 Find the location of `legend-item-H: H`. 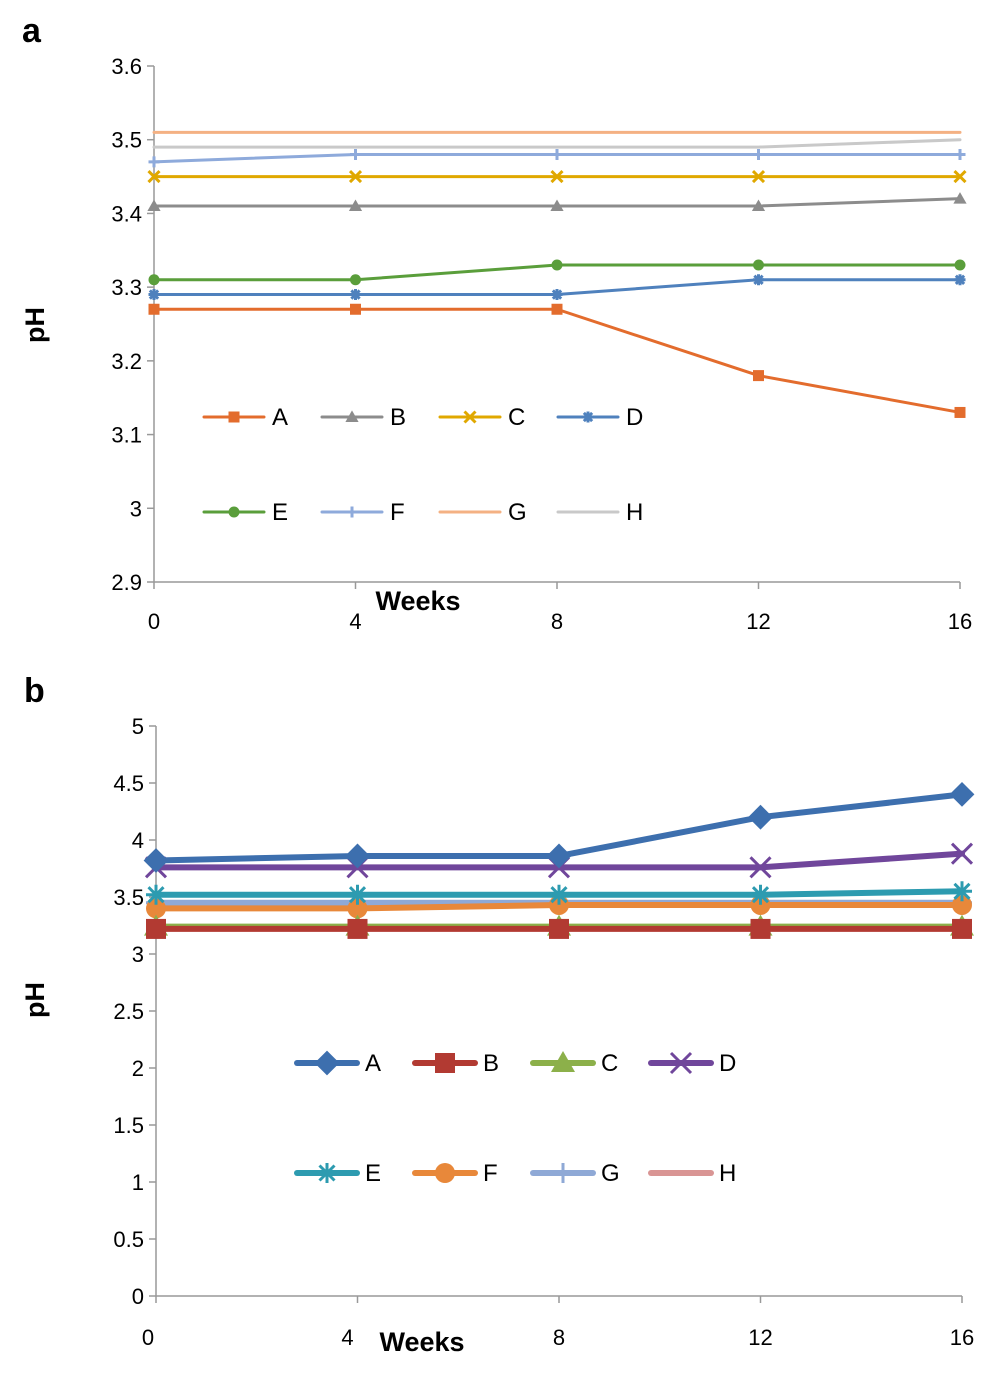

legend-item-H: H is located at coordinates (692, 1173).